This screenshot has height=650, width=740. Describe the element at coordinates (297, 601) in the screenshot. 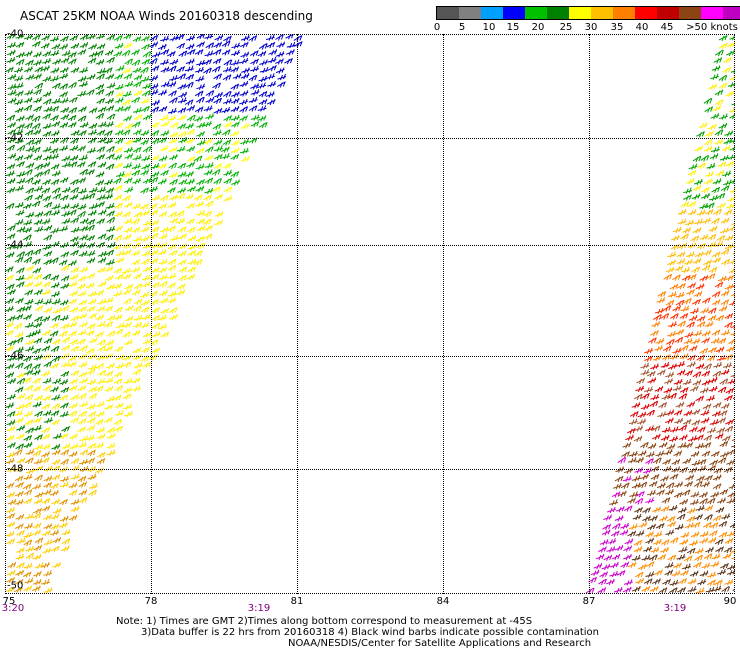

I see `longitude-label: 81` at that location.